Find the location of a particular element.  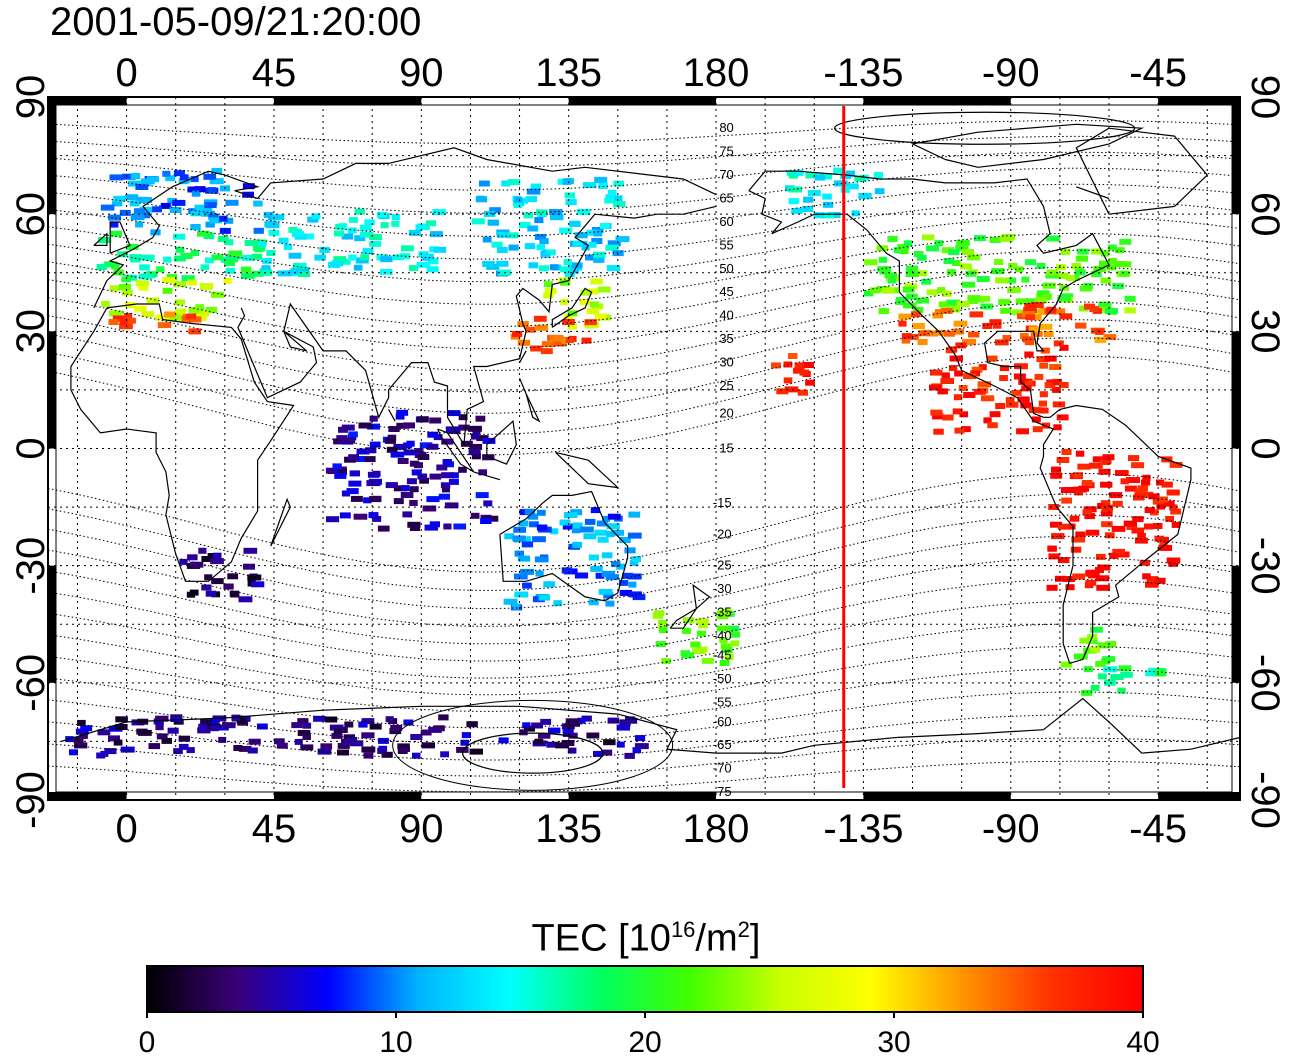

colorbar-label-suffix: ] is located at coordinates (755, 938).